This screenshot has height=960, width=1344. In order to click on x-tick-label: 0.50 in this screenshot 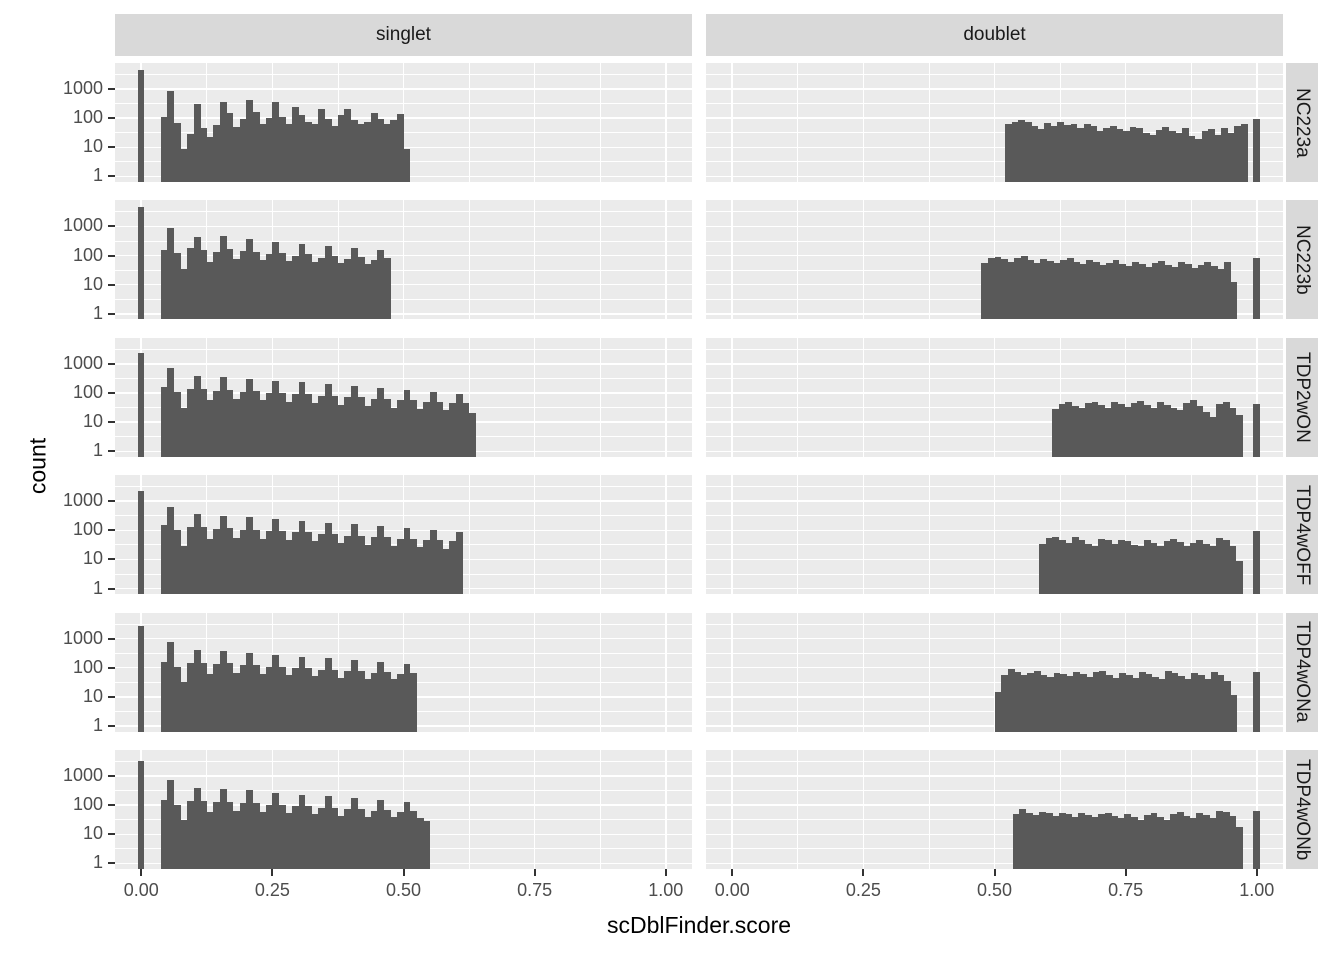, I will do `click(994, 890)`.